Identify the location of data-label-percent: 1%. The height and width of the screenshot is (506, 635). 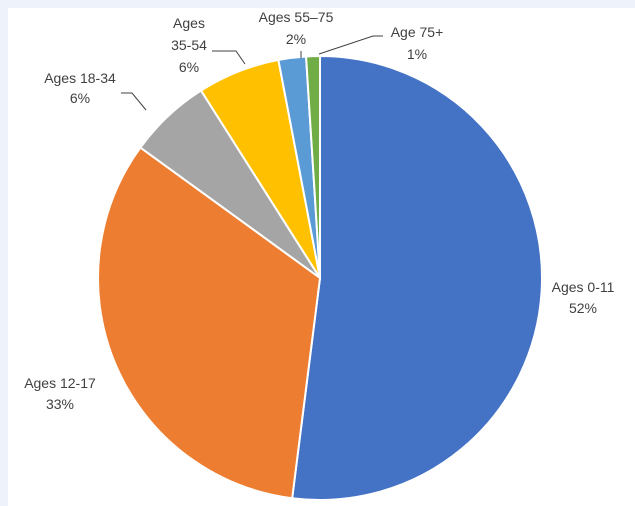
(417, 54).